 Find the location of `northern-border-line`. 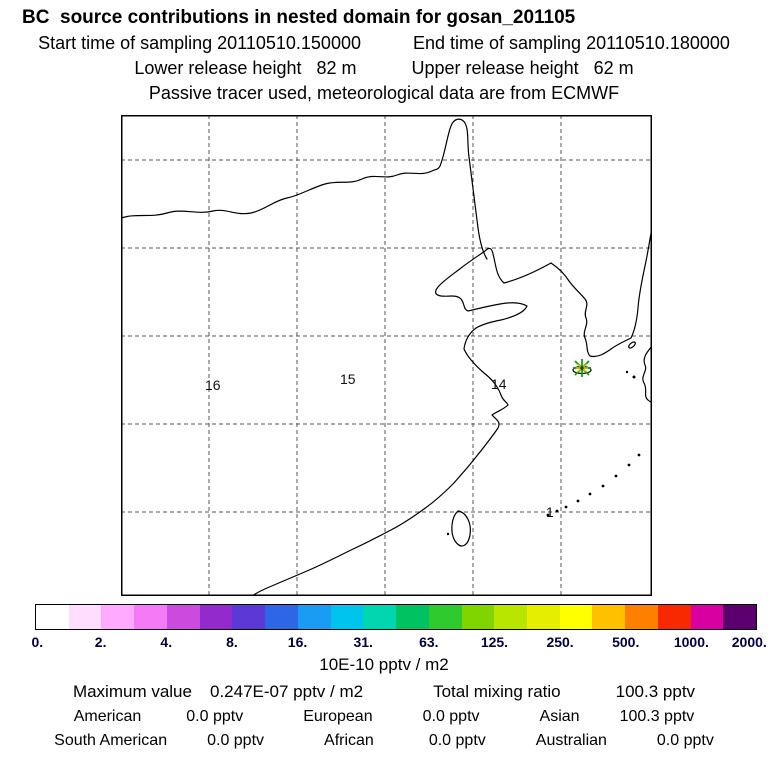

northern-border-line is located at coordinates (304, 189).